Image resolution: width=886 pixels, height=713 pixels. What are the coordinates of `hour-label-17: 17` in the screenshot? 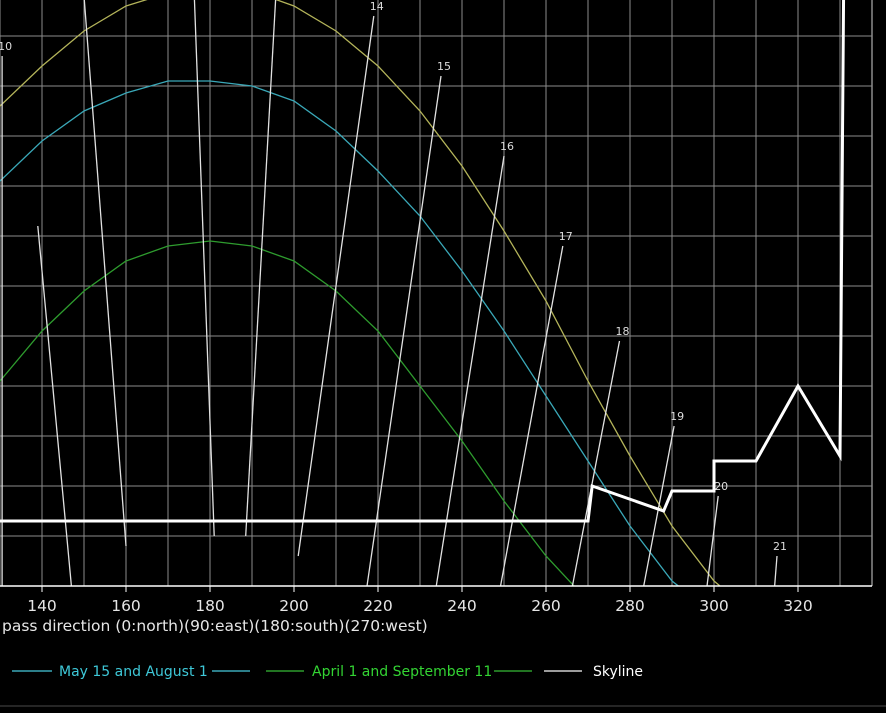 It's located at (566, 236).